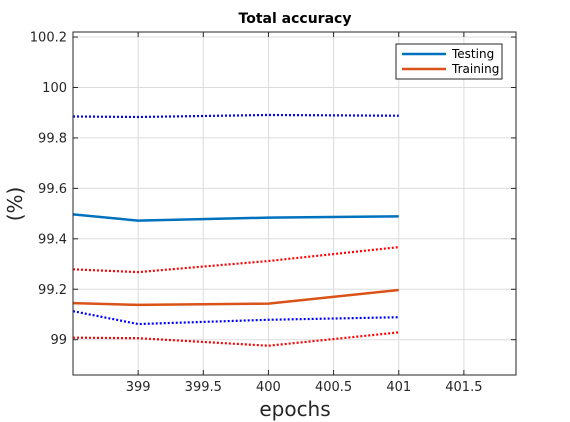 The width and height of the screenshot is (570, 422). Describe the element at coordinates (52, 290) in the screenshot. I see `y-tick-label: 99.2` at that location.